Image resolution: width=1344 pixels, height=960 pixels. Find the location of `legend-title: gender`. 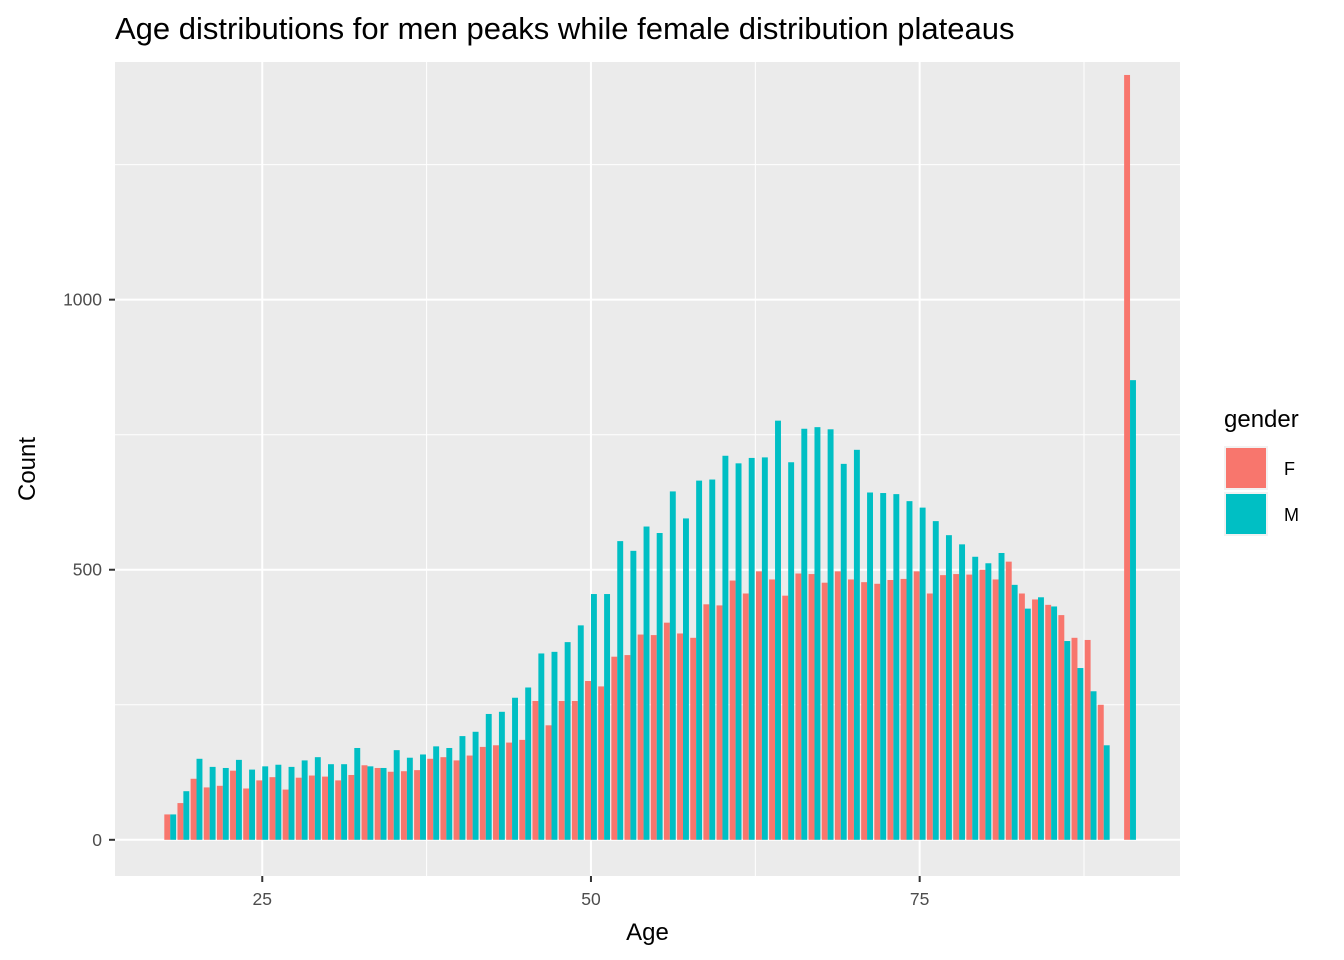

legend-title: gender is located at coordinates (1261, 419).